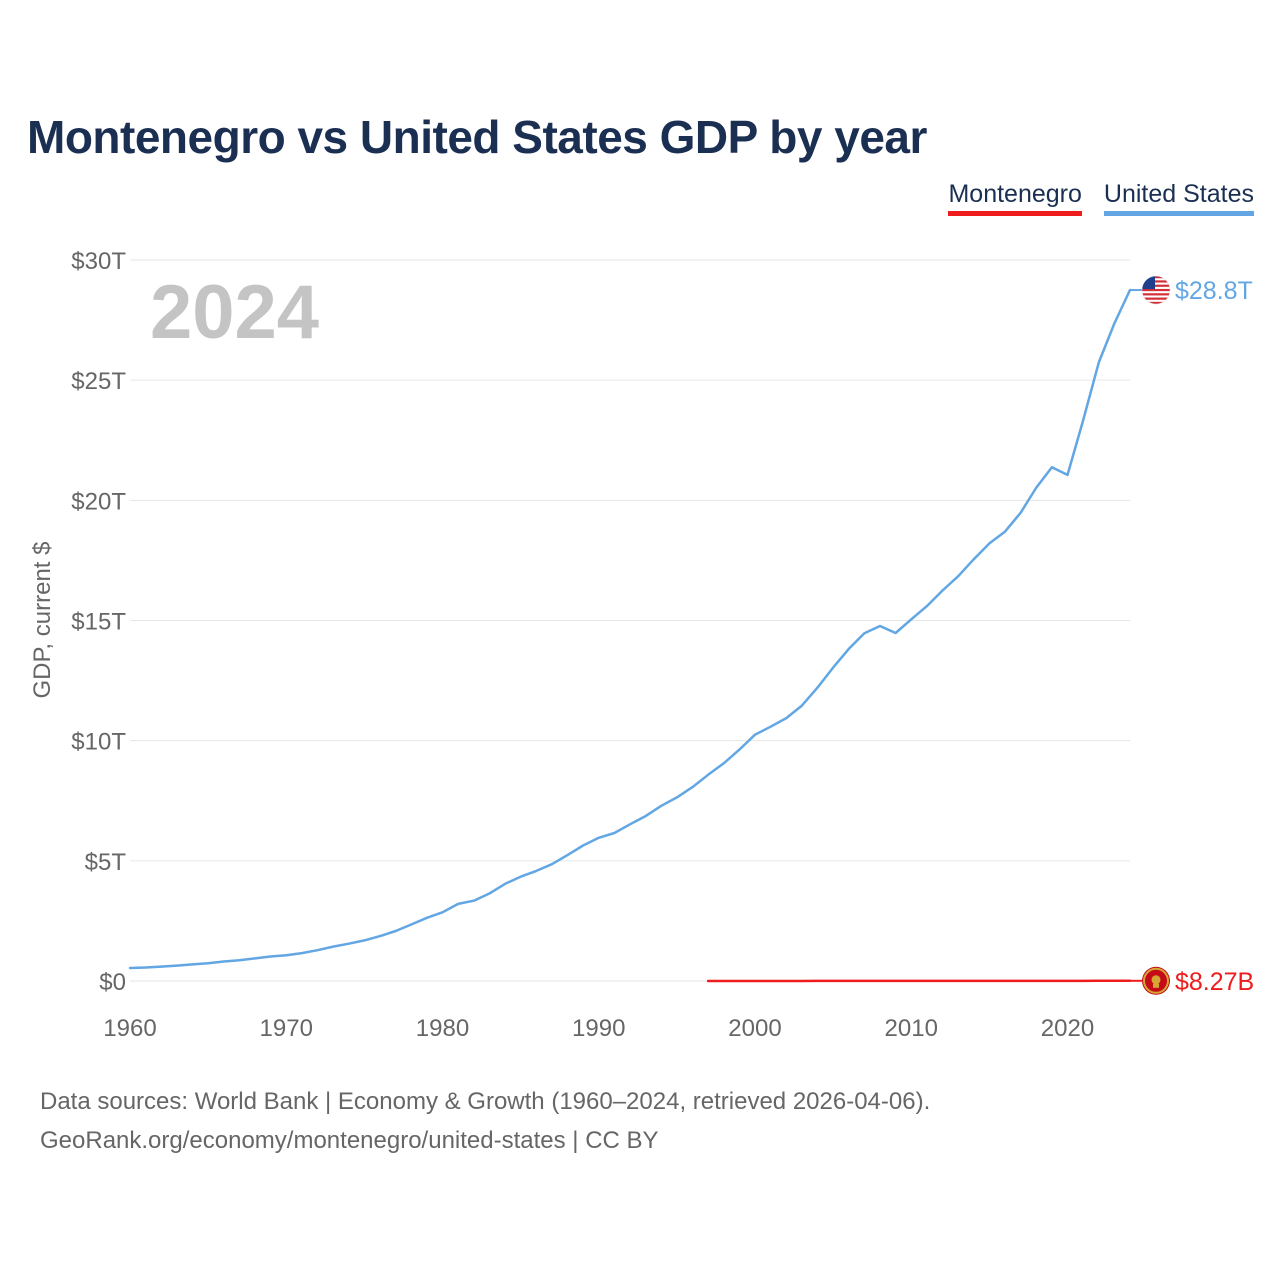  Describe the element at coordinates (286, 1028) in the screenshot. I see `x-tick-label: 1970` at that location.